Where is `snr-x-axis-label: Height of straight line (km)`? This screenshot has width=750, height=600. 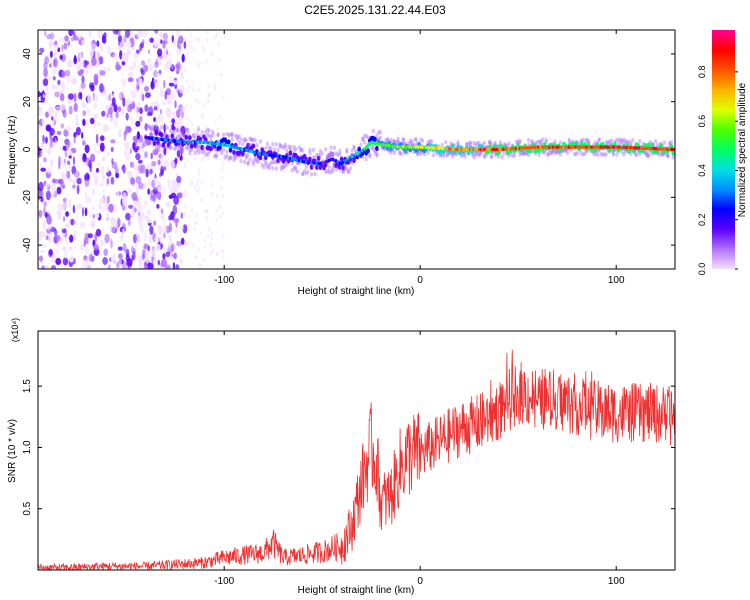 snr-x-axis-label: Height of straight line (km) is located at coordinates (356, 590).